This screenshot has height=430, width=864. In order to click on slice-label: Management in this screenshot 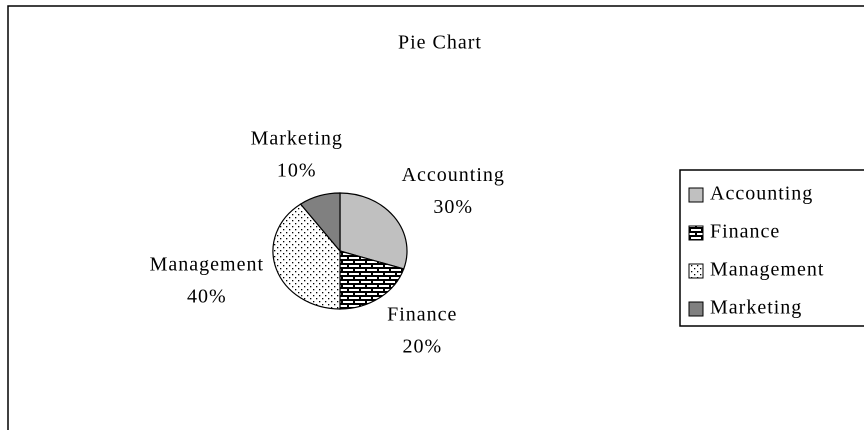, I will do `click(207, 264)`.